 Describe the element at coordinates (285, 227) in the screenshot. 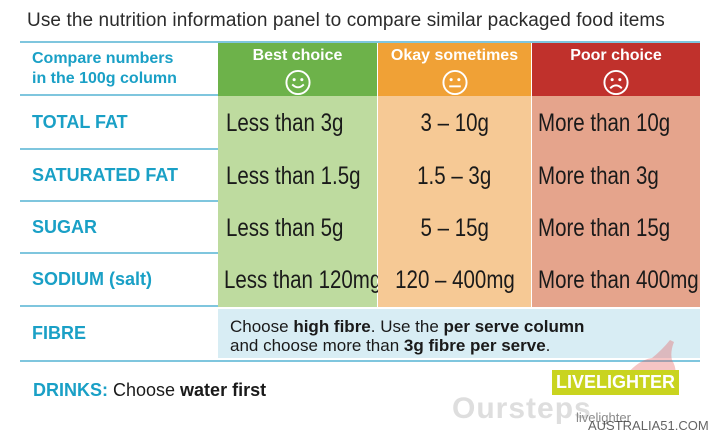

I see `best-value: Less than 5g` at that location.